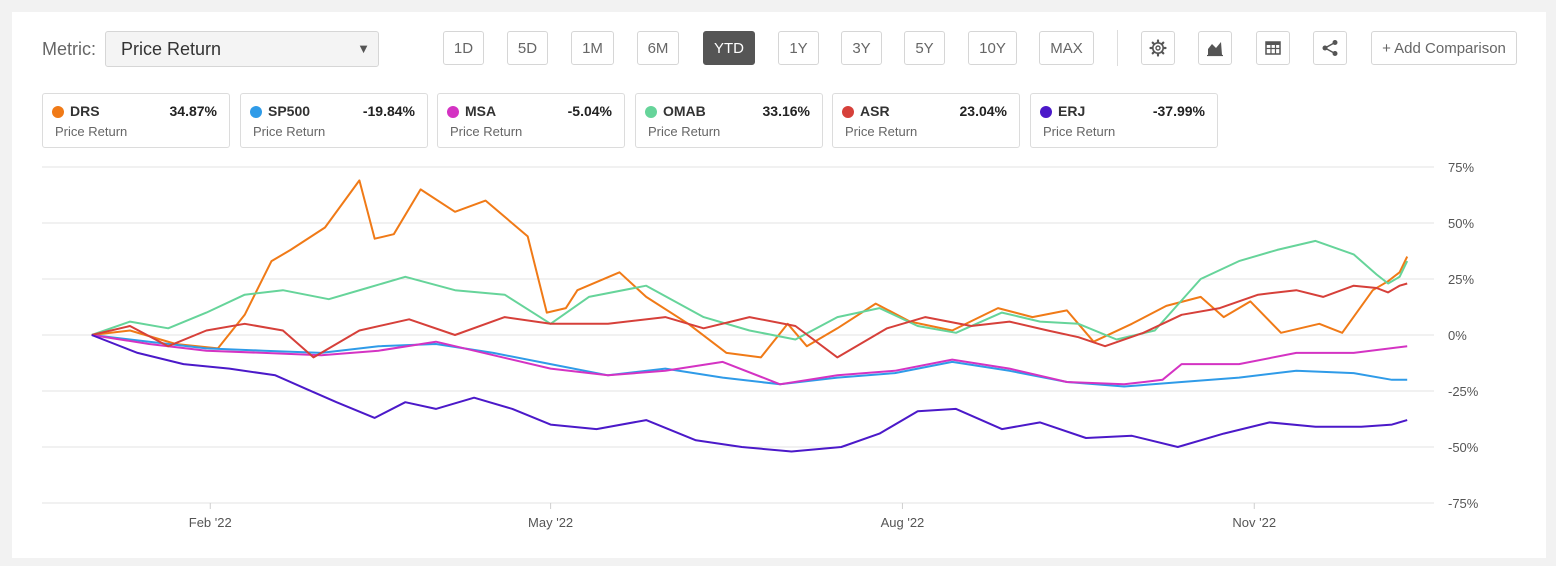 The image size is (1556, 566). I want to click on range-button-ytd: YTD, so click(729, 48).